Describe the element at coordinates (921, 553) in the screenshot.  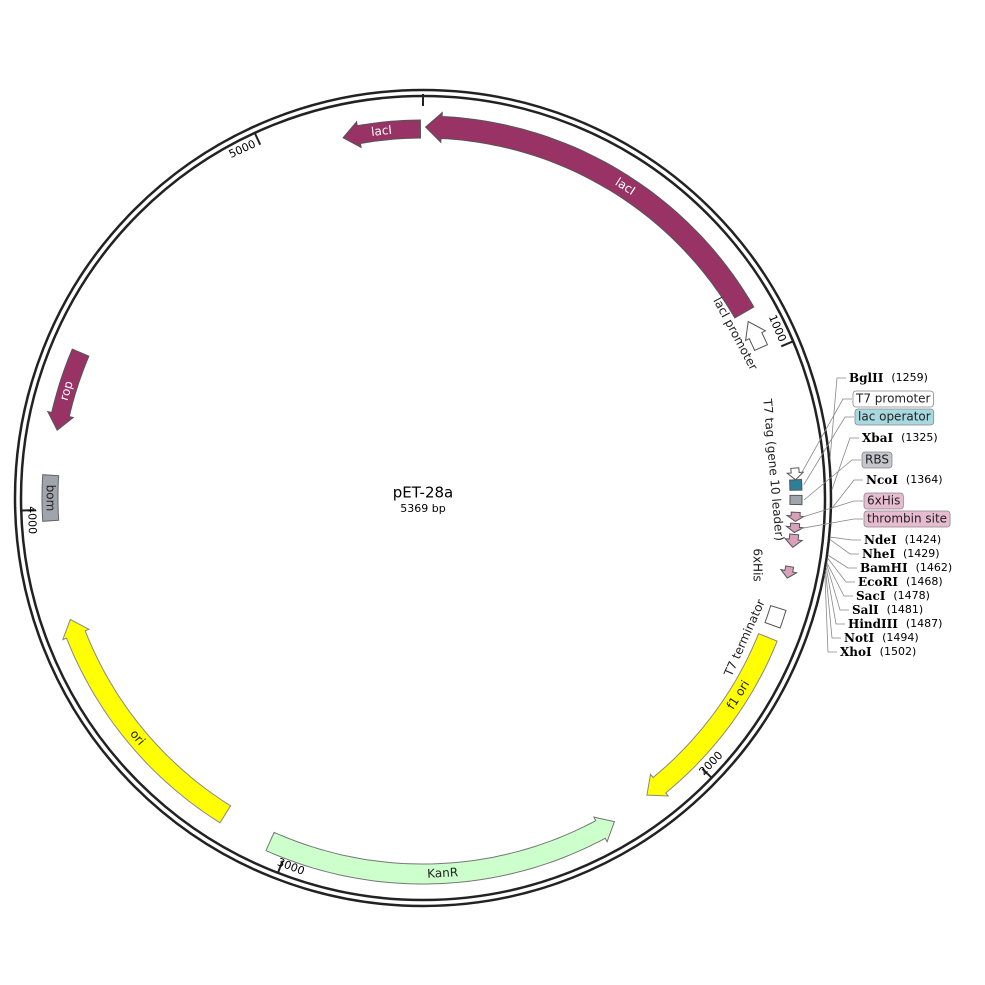
I see `site-position: (1429)` at that location.